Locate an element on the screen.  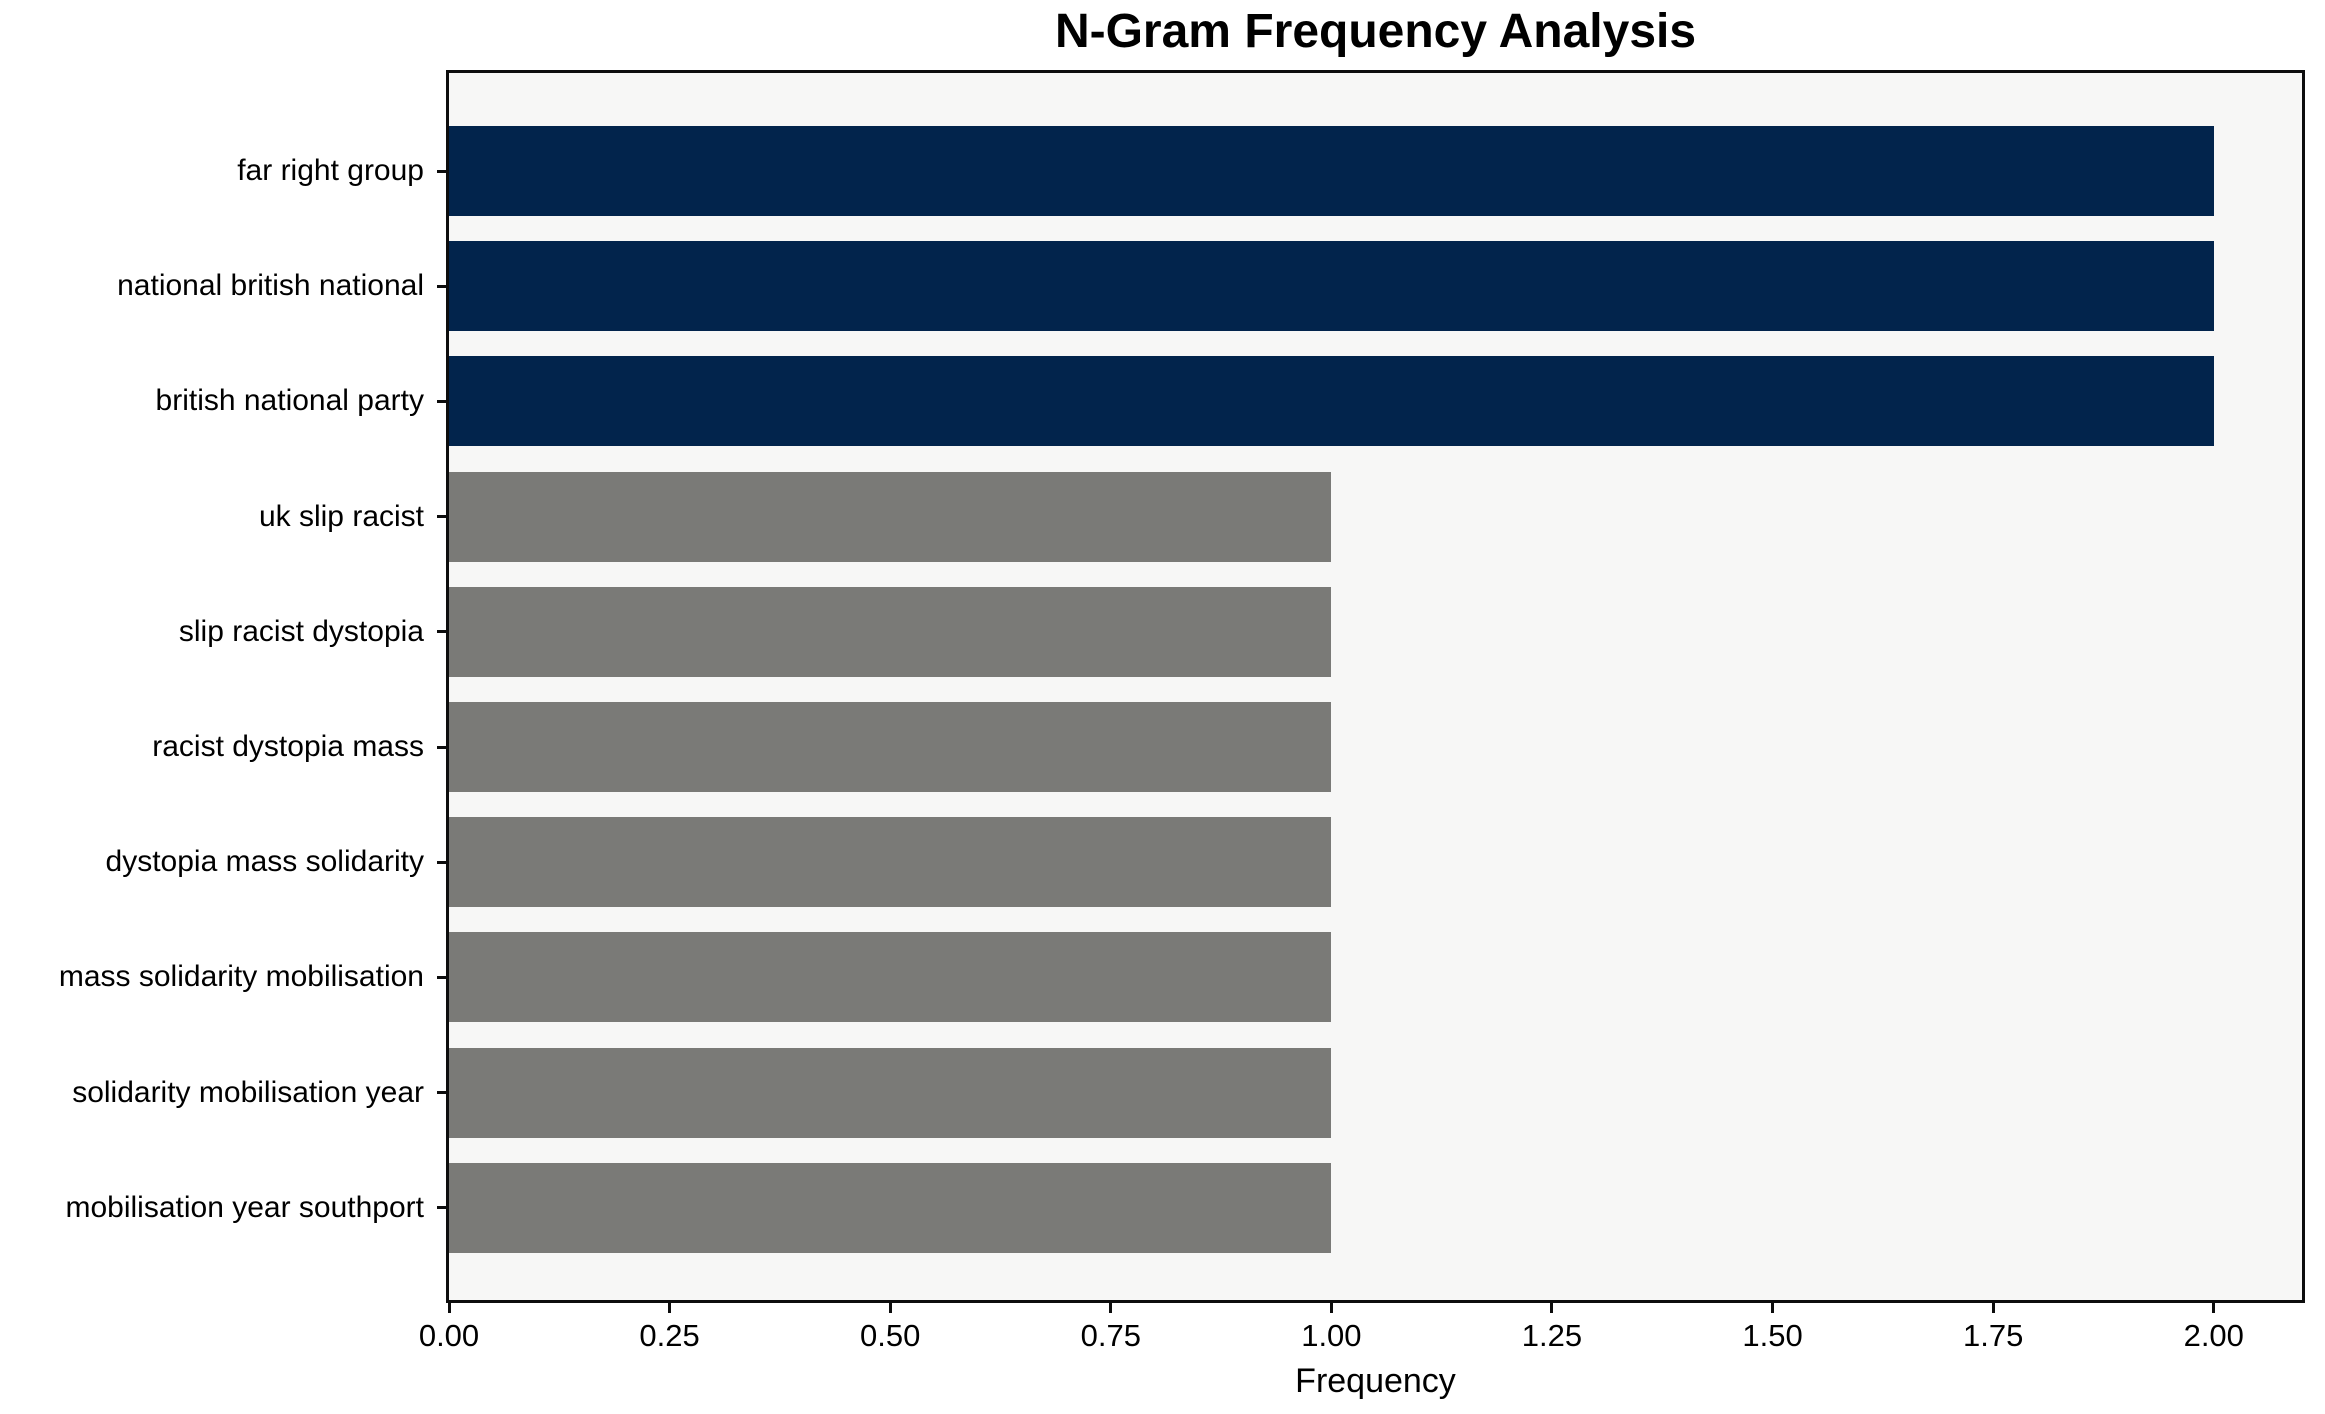
y-tick-label: mass solidarity mobilisation is located at coordinates (241, 977).